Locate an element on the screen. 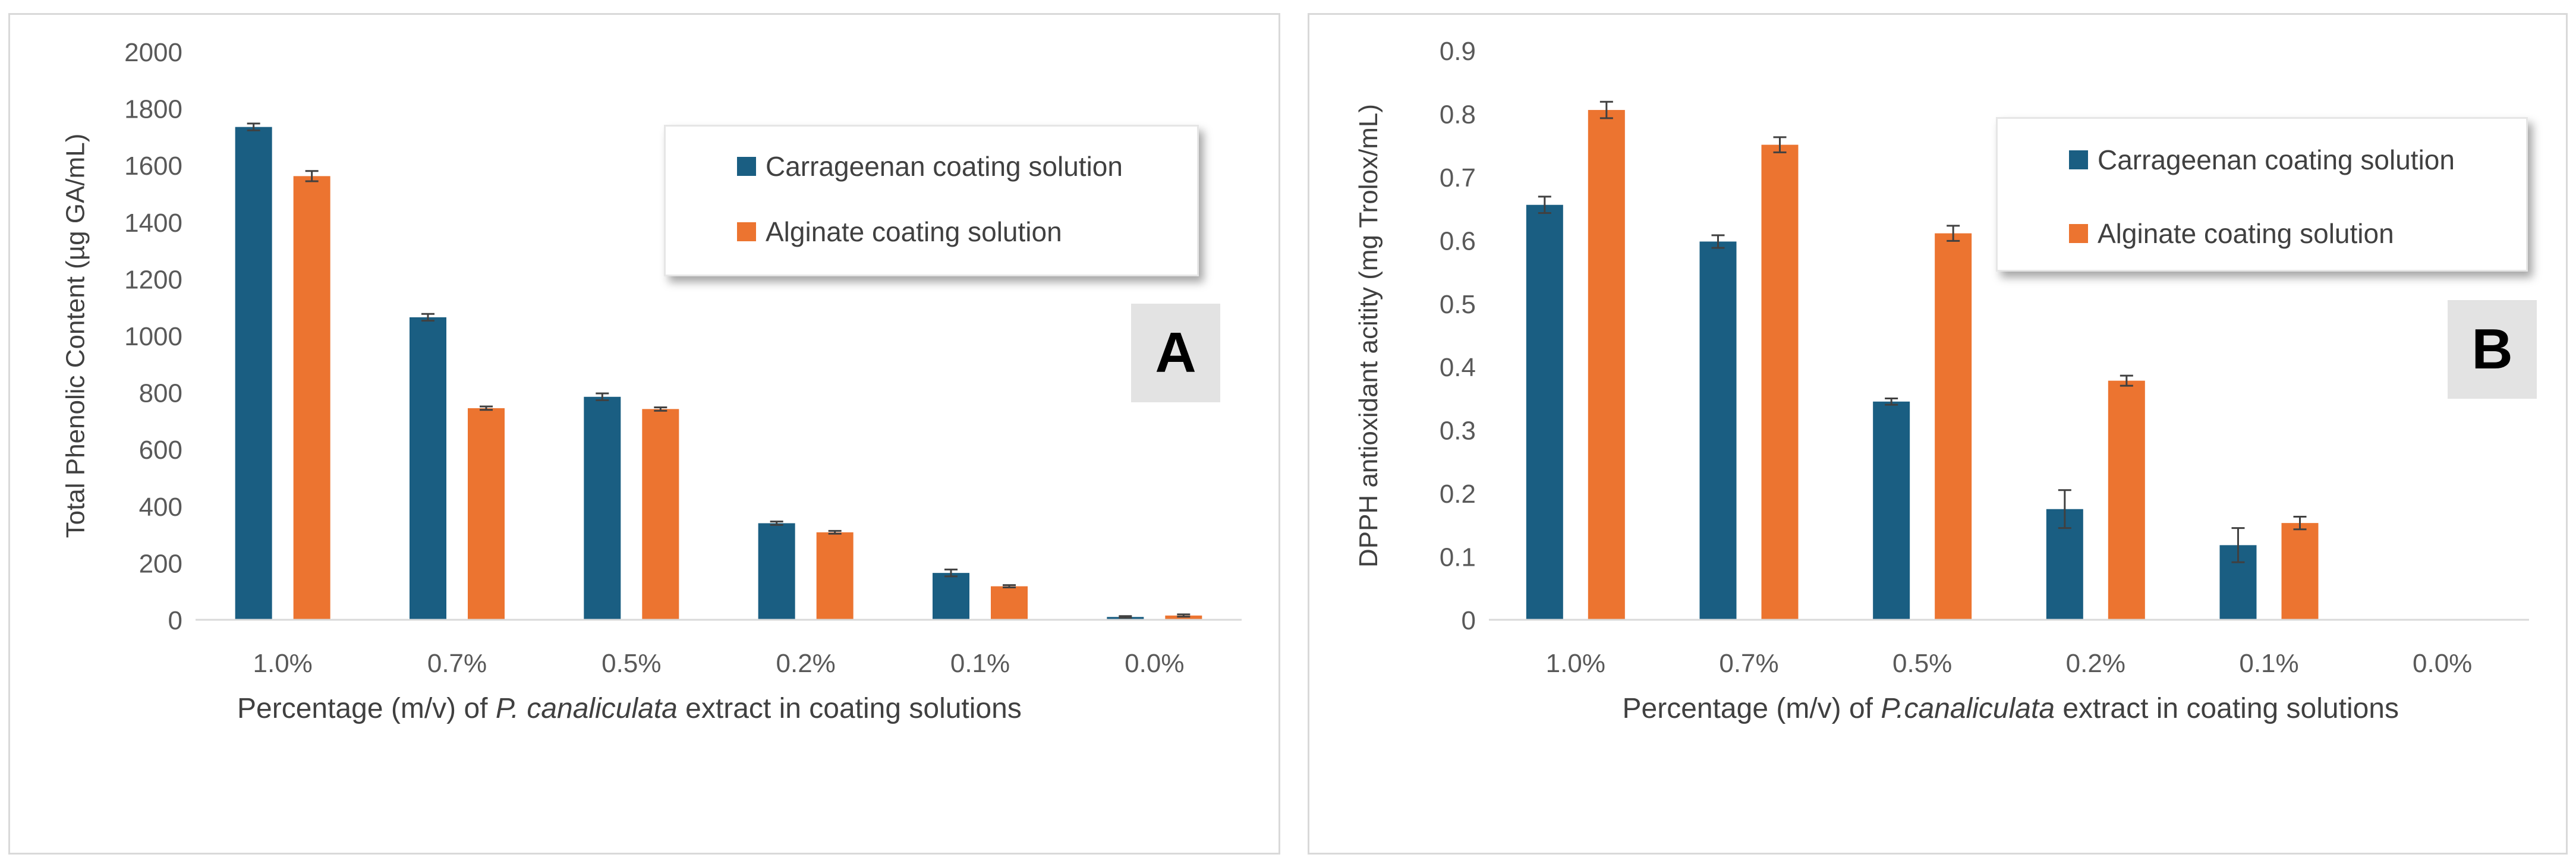 Image resolution: width=2576 pixels, height=867 pixels. chart-b-x-tick-label: 1.0% is located at coordinates (1575, 663).